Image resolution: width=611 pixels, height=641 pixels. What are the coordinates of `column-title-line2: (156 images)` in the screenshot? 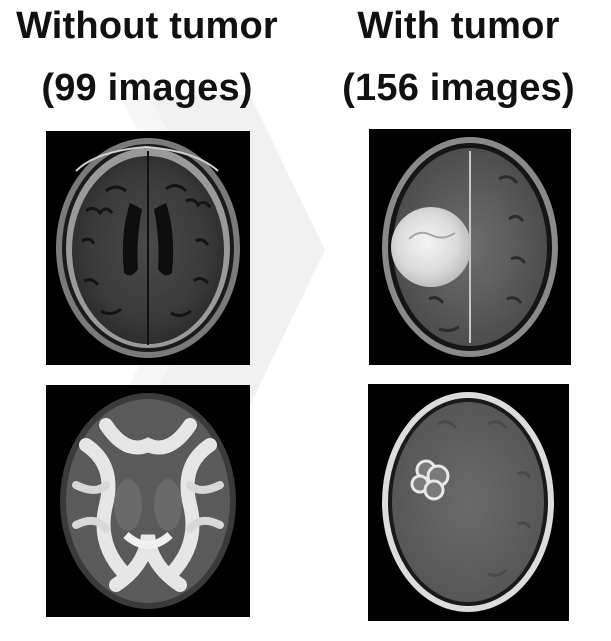 It's located at (458, 88).